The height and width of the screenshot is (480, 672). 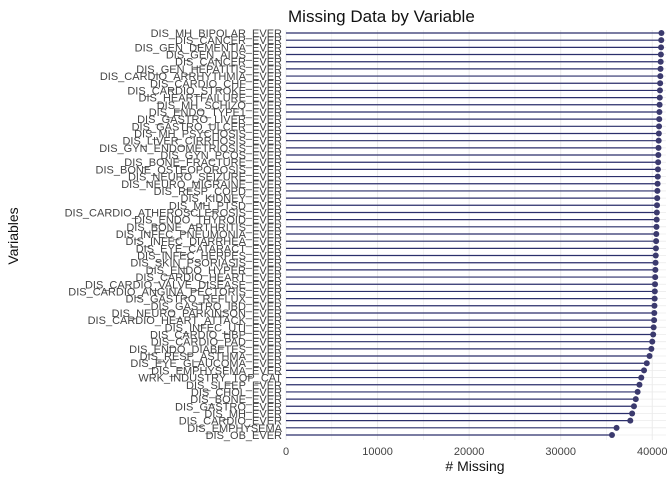 What do you see at coordinates (209, 70) in the screenshot?
I see `y-tick-label: DIS_GEN_HEPATITIS_EVER` at bounding box center [209, 70].